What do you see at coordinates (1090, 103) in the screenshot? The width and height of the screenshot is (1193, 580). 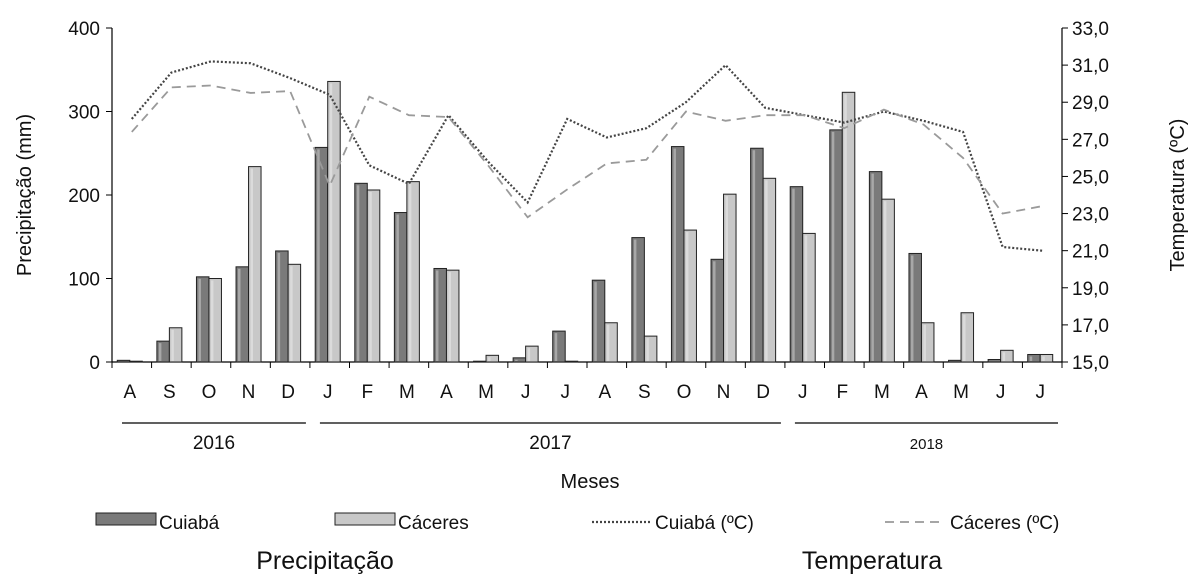 I see `right-tick-label: 29,0` at bounding box center [1090, 103].